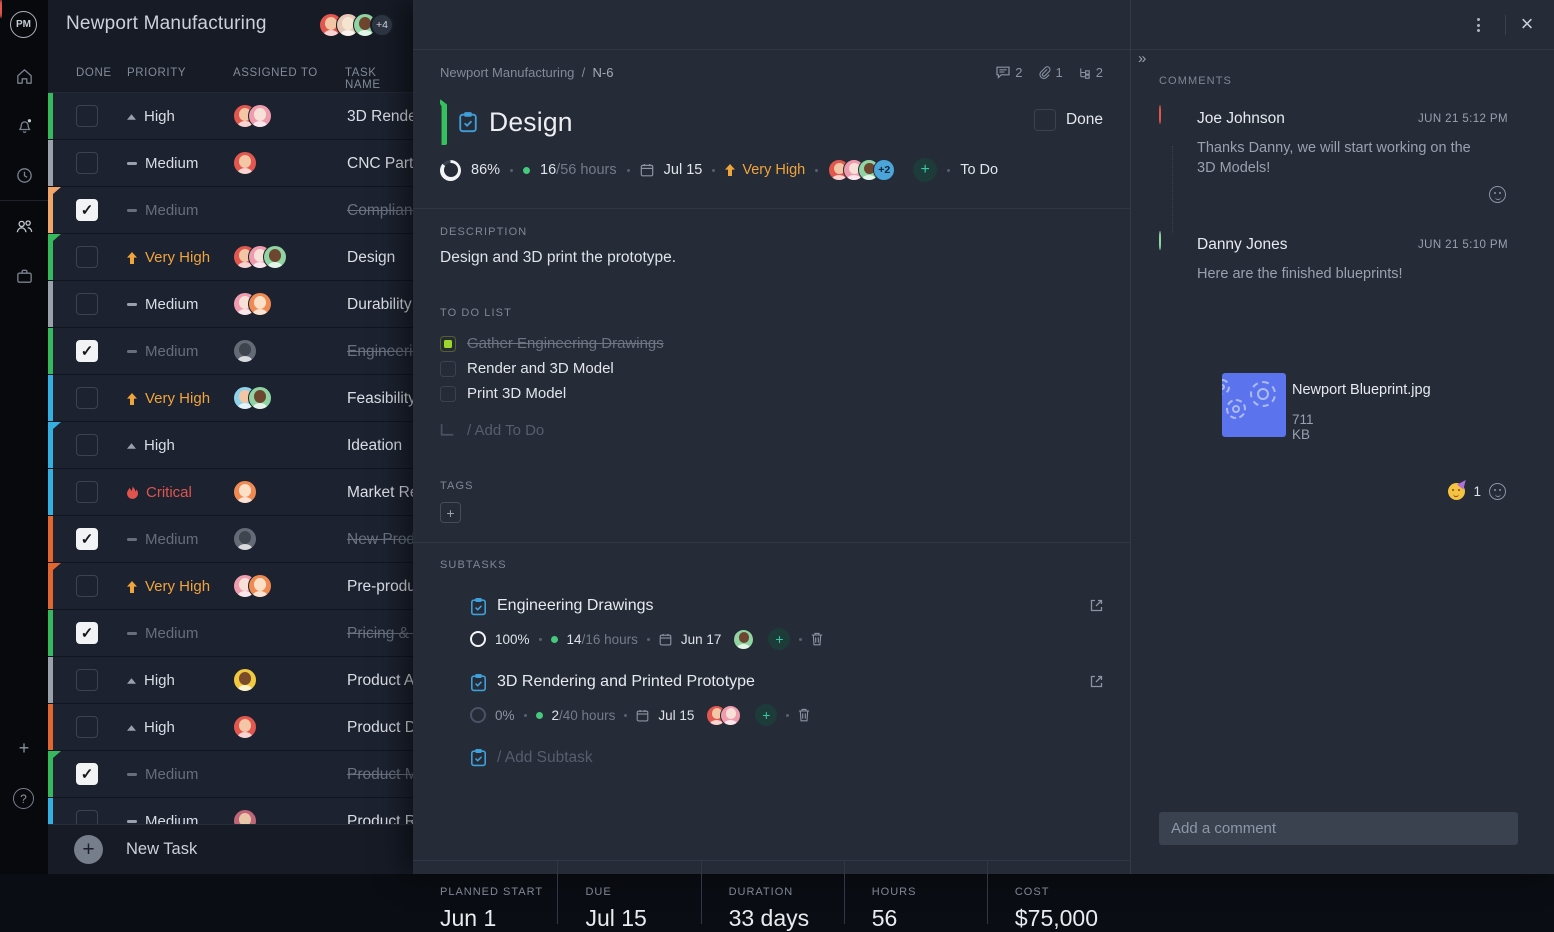 This screenshot has height=932, width=1554. Describe the element at coordinates (545, 757) in the screenshot. I see `add-subtask-placeholder: / Add Subtask` at that location.